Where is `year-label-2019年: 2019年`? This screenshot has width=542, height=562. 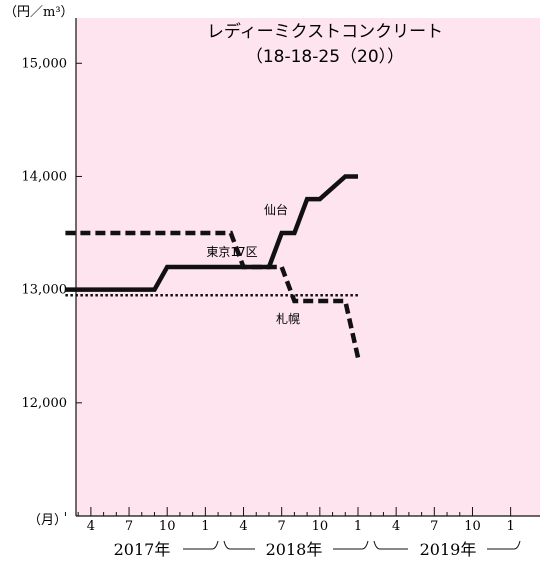
year-label-2019年: 2019年 is located at coordinates (448, 549).